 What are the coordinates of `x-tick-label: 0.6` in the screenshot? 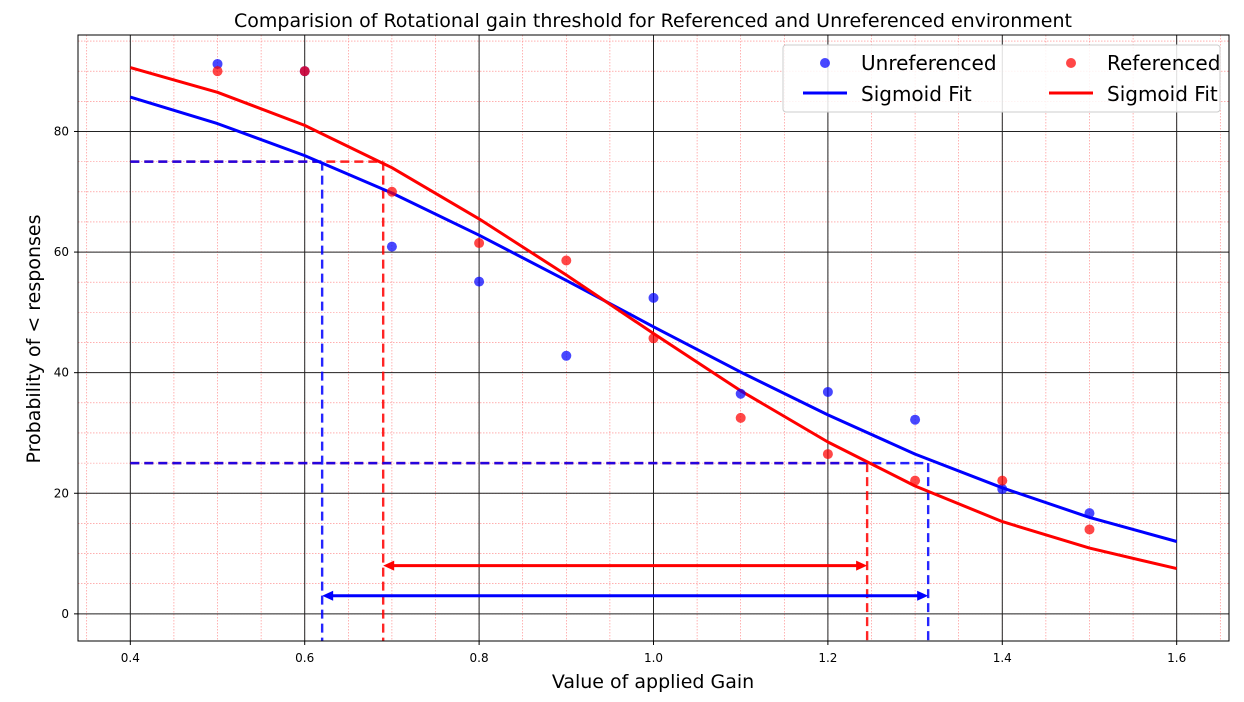 It's located at (304, 658).